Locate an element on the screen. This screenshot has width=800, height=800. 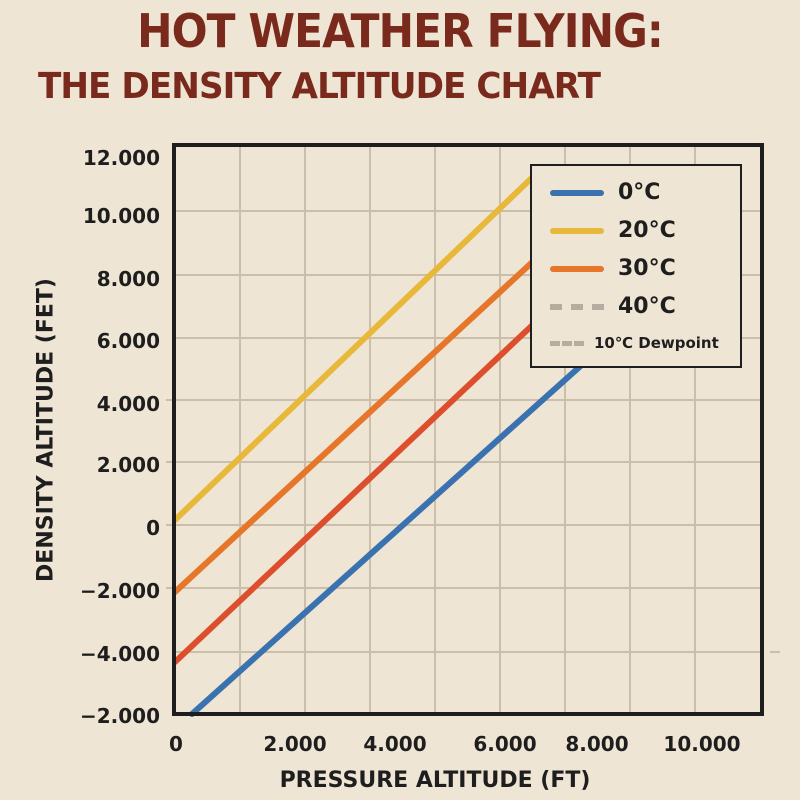
y-tick: 4.000 is located at coordinates (128, 404).